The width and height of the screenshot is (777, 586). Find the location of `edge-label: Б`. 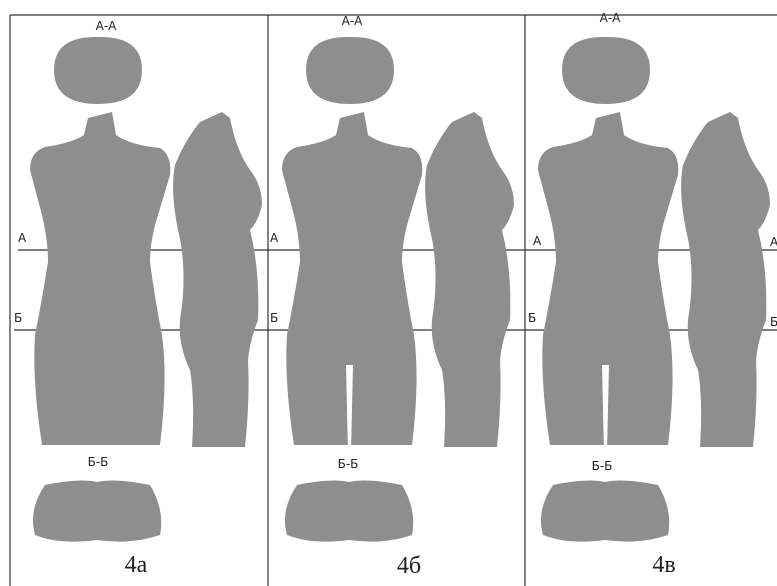

edge-label: Б is located at coordinates (773, 322).